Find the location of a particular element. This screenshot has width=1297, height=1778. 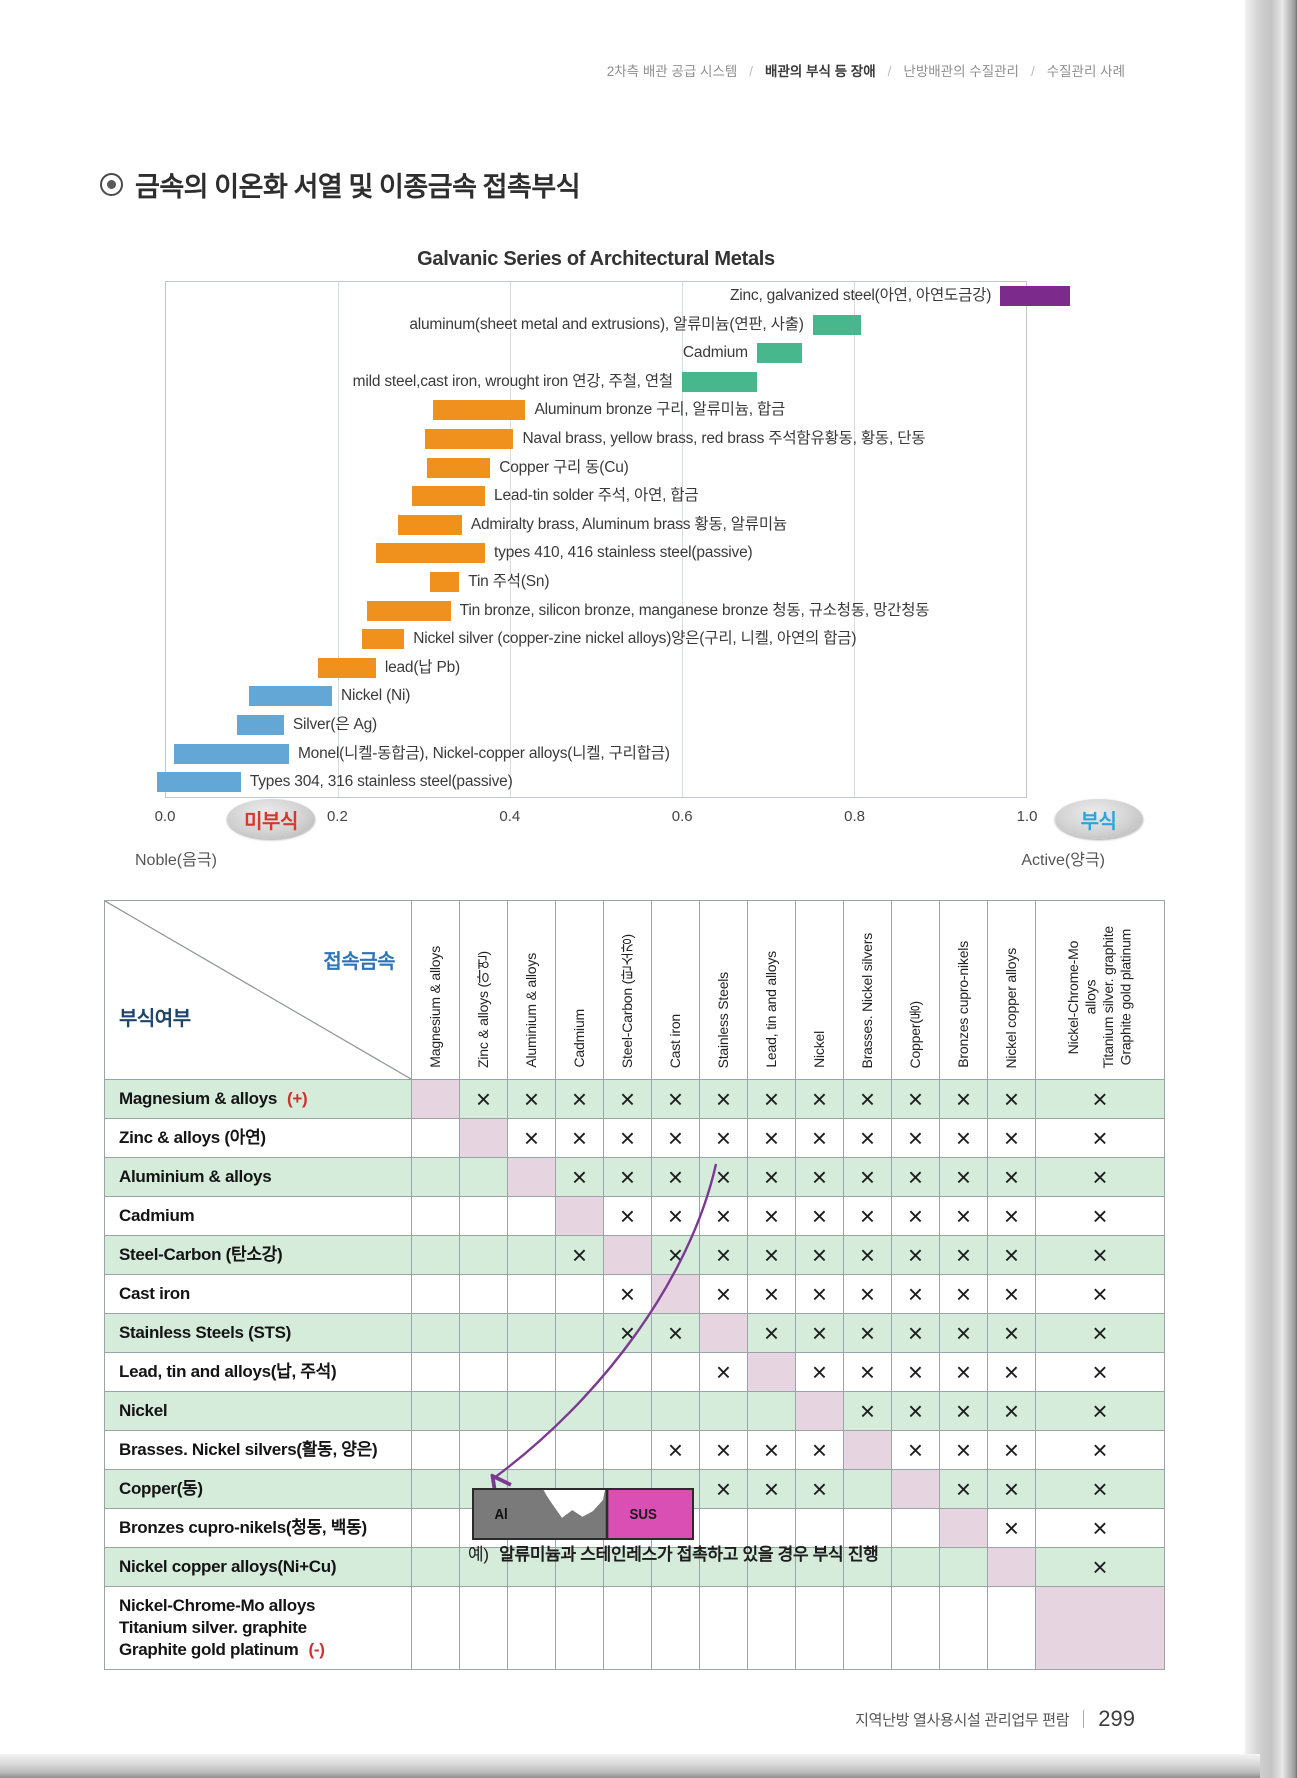

matrix-column-header: Magnesium & alloys is located at coordinates (435, 990).